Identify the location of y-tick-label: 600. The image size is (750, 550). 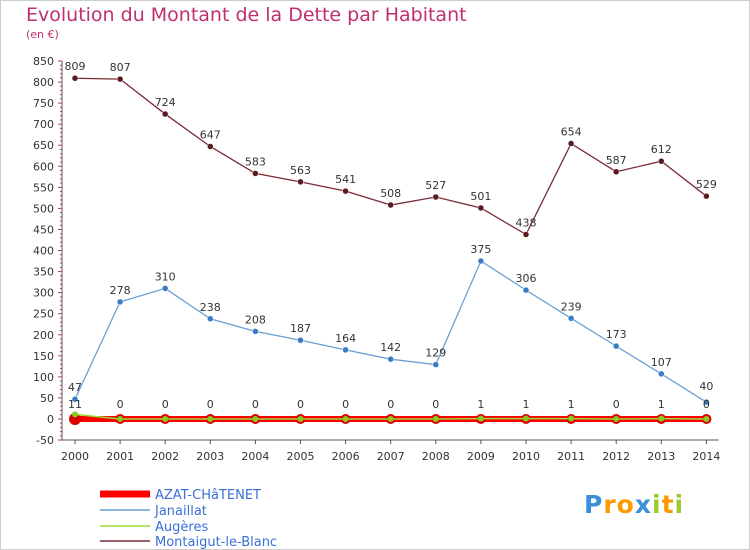
(43, 166).